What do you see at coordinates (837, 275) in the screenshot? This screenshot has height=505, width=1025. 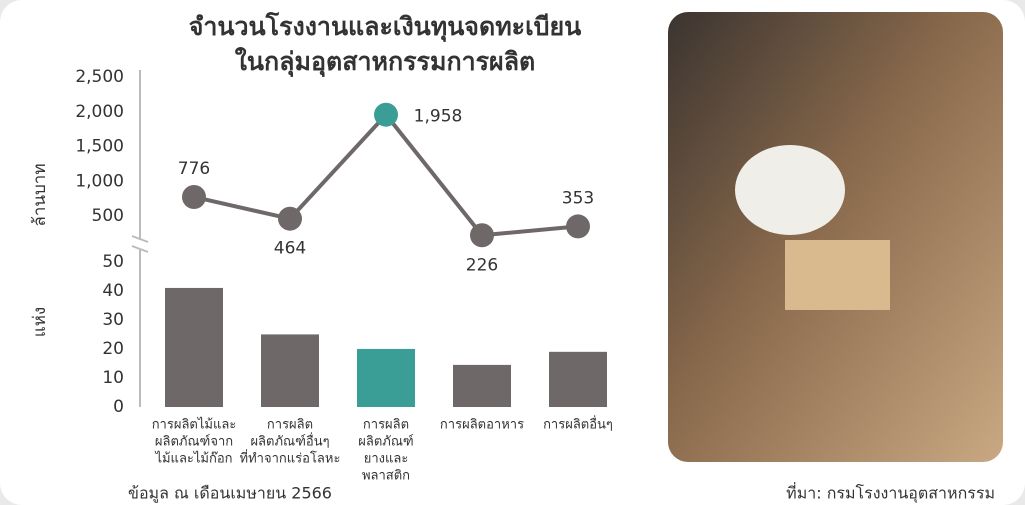 I see `photo-wood-block` at bounding box center [837, 275].